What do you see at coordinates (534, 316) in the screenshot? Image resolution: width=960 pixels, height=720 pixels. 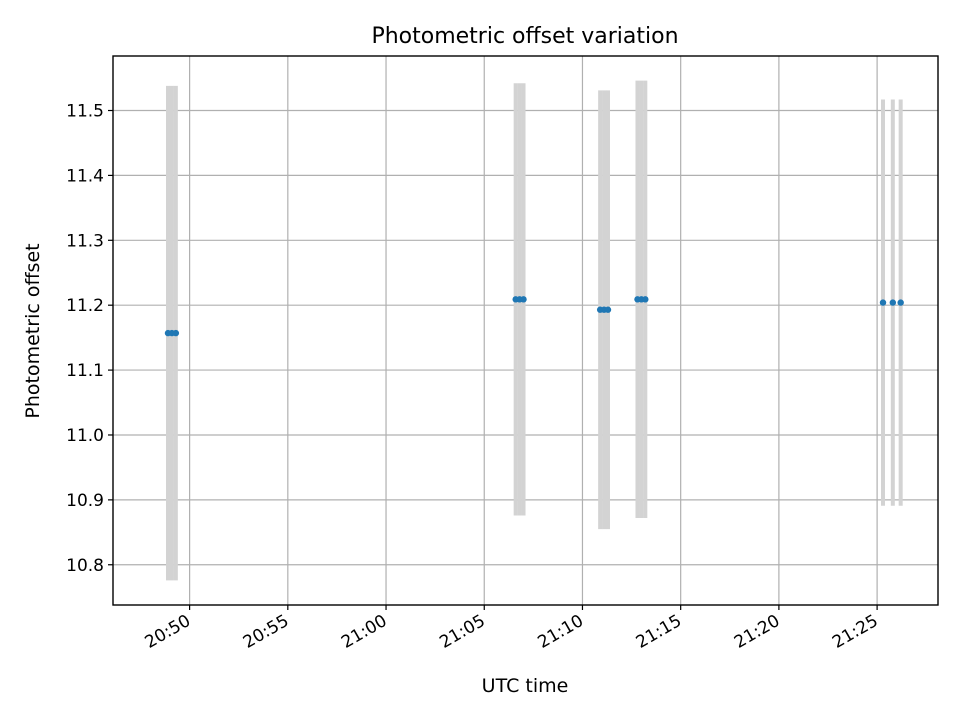 I see `data-points` at bounding box center [534, 316].